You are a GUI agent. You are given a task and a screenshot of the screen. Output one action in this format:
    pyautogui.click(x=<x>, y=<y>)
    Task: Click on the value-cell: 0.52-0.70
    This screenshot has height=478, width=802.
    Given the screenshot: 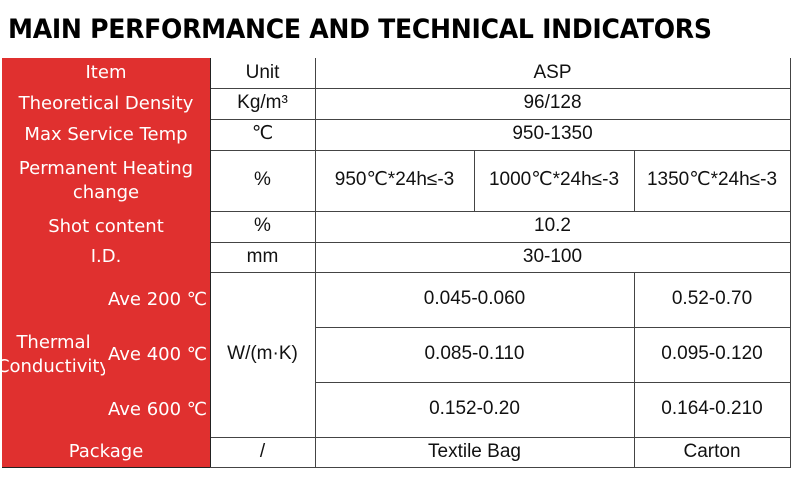 What is the action you would take?
    pyautogui.click(x=712, y=300)
    